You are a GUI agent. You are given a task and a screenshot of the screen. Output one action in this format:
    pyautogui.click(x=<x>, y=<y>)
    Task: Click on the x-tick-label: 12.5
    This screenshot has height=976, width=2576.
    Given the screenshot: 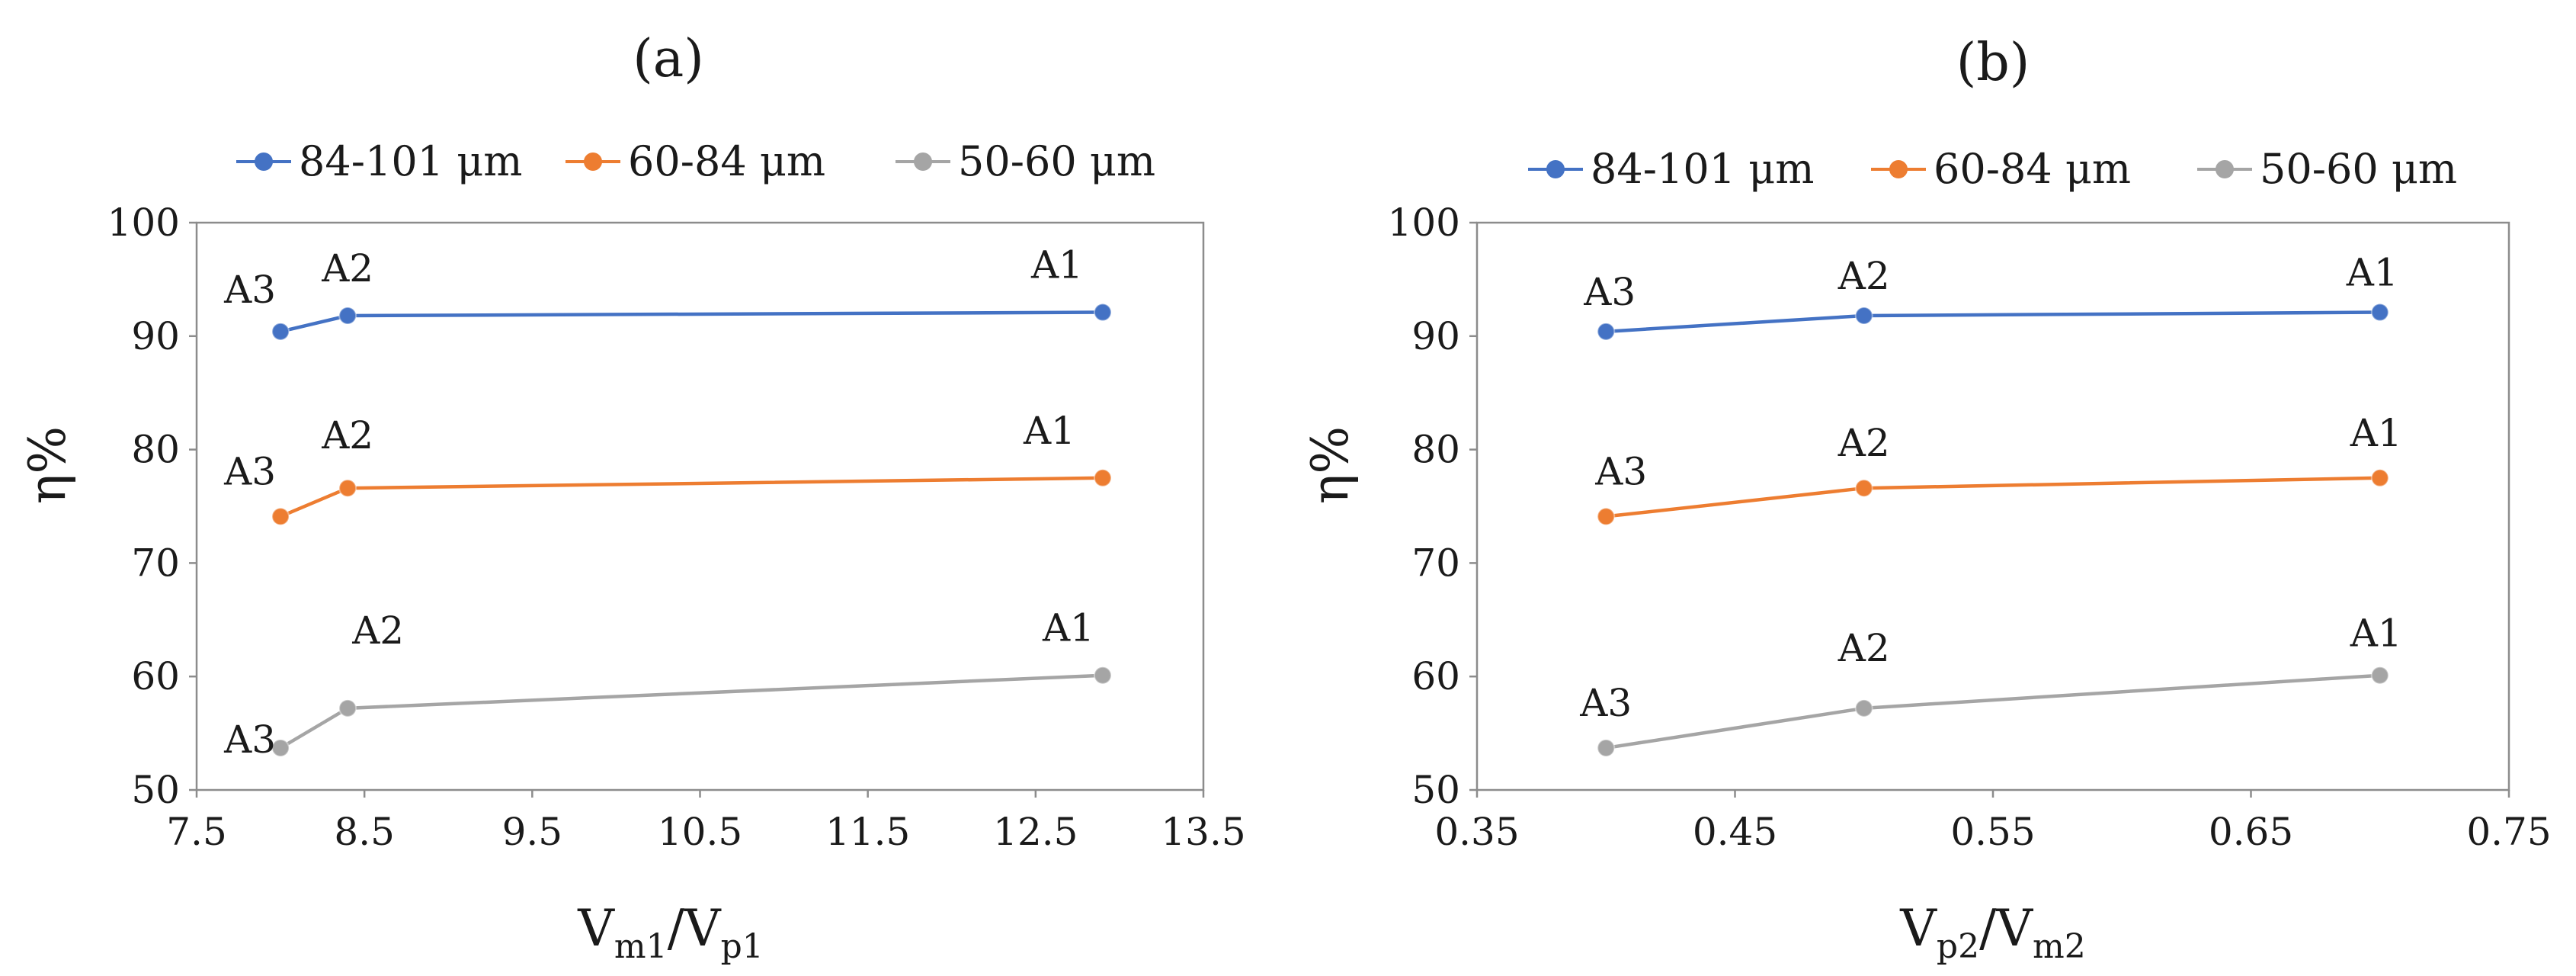 What is the action you would take?
    pyautogui.click(x=1035, y=832)
    